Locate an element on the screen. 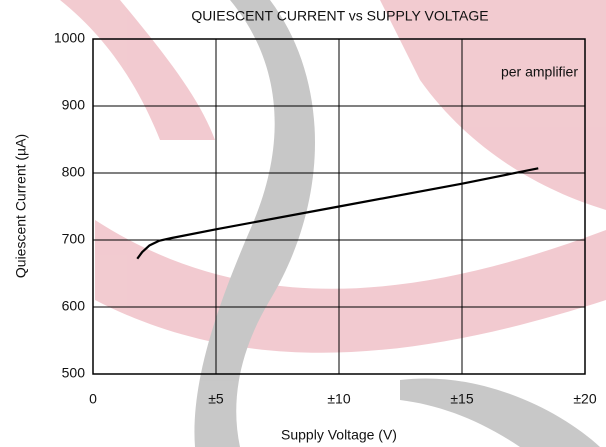 The width and height of the screenshot is (606, 447). x-tick-label: ±10 is located at coordinates (338, 399).